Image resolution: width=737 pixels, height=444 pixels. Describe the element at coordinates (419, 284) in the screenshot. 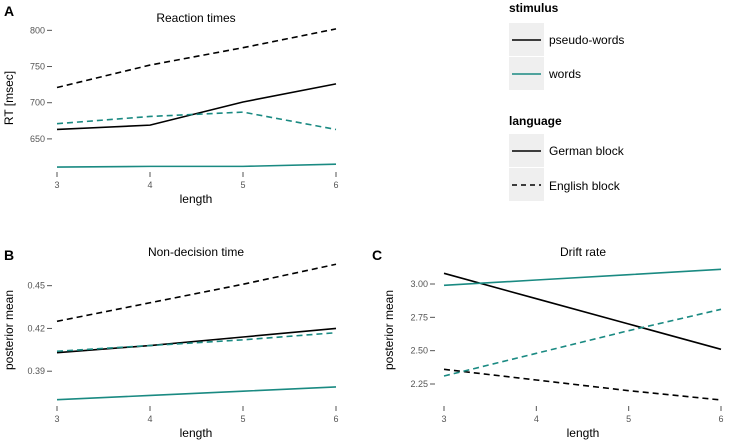

I see `y-tick-label: 3.00` at that location.